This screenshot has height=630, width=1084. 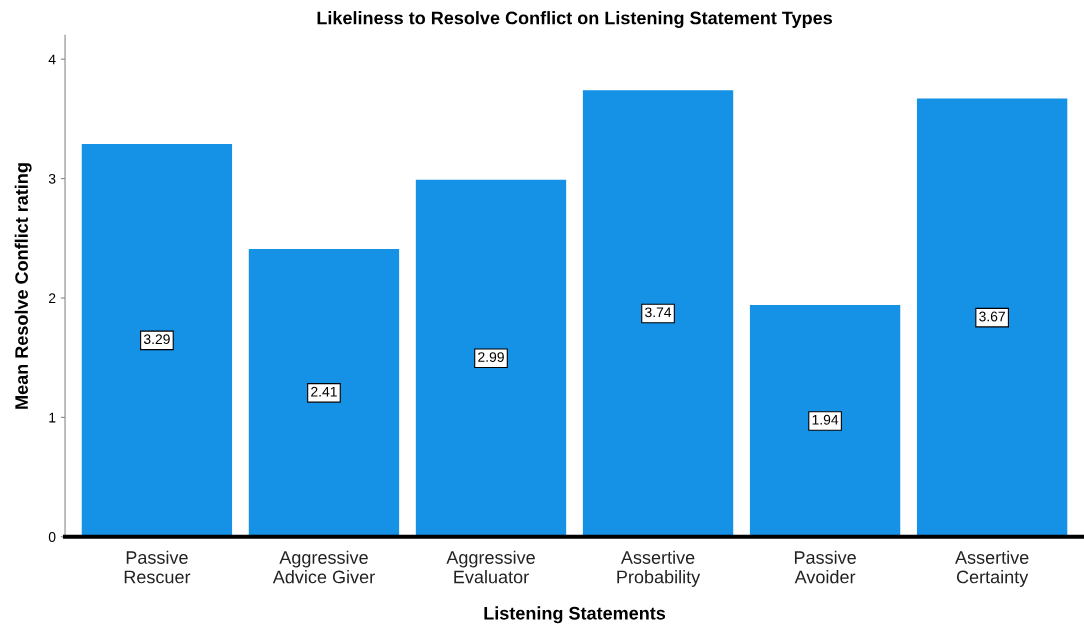 I want to click on x-tick-label: Aggressive Evaluator, so click(x=490, y=567).